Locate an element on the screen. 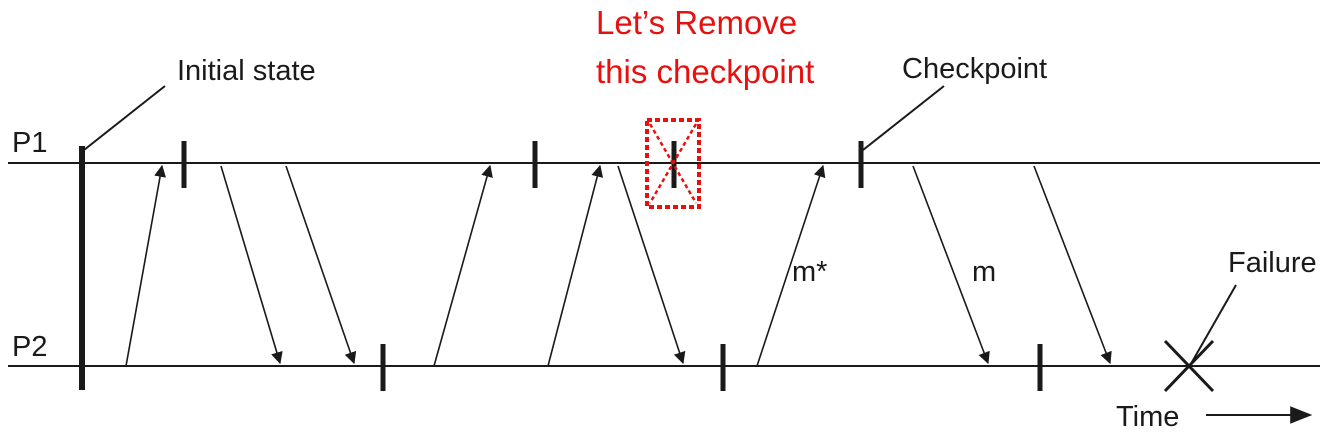  message-arrow-m is located at coordinates (951, 265).